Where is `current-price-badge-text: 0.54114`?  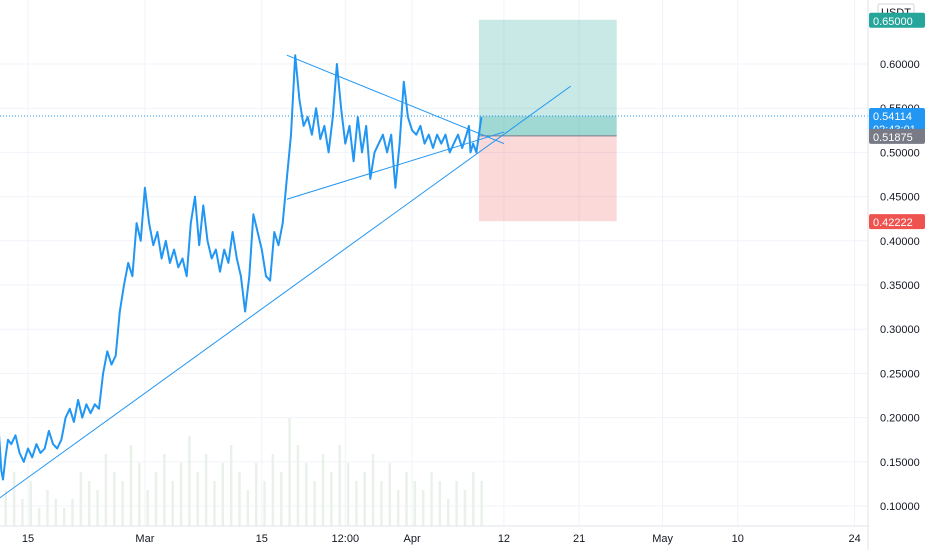 current-price-badge-text: 0.54114 is located at coordinates (892, 117).